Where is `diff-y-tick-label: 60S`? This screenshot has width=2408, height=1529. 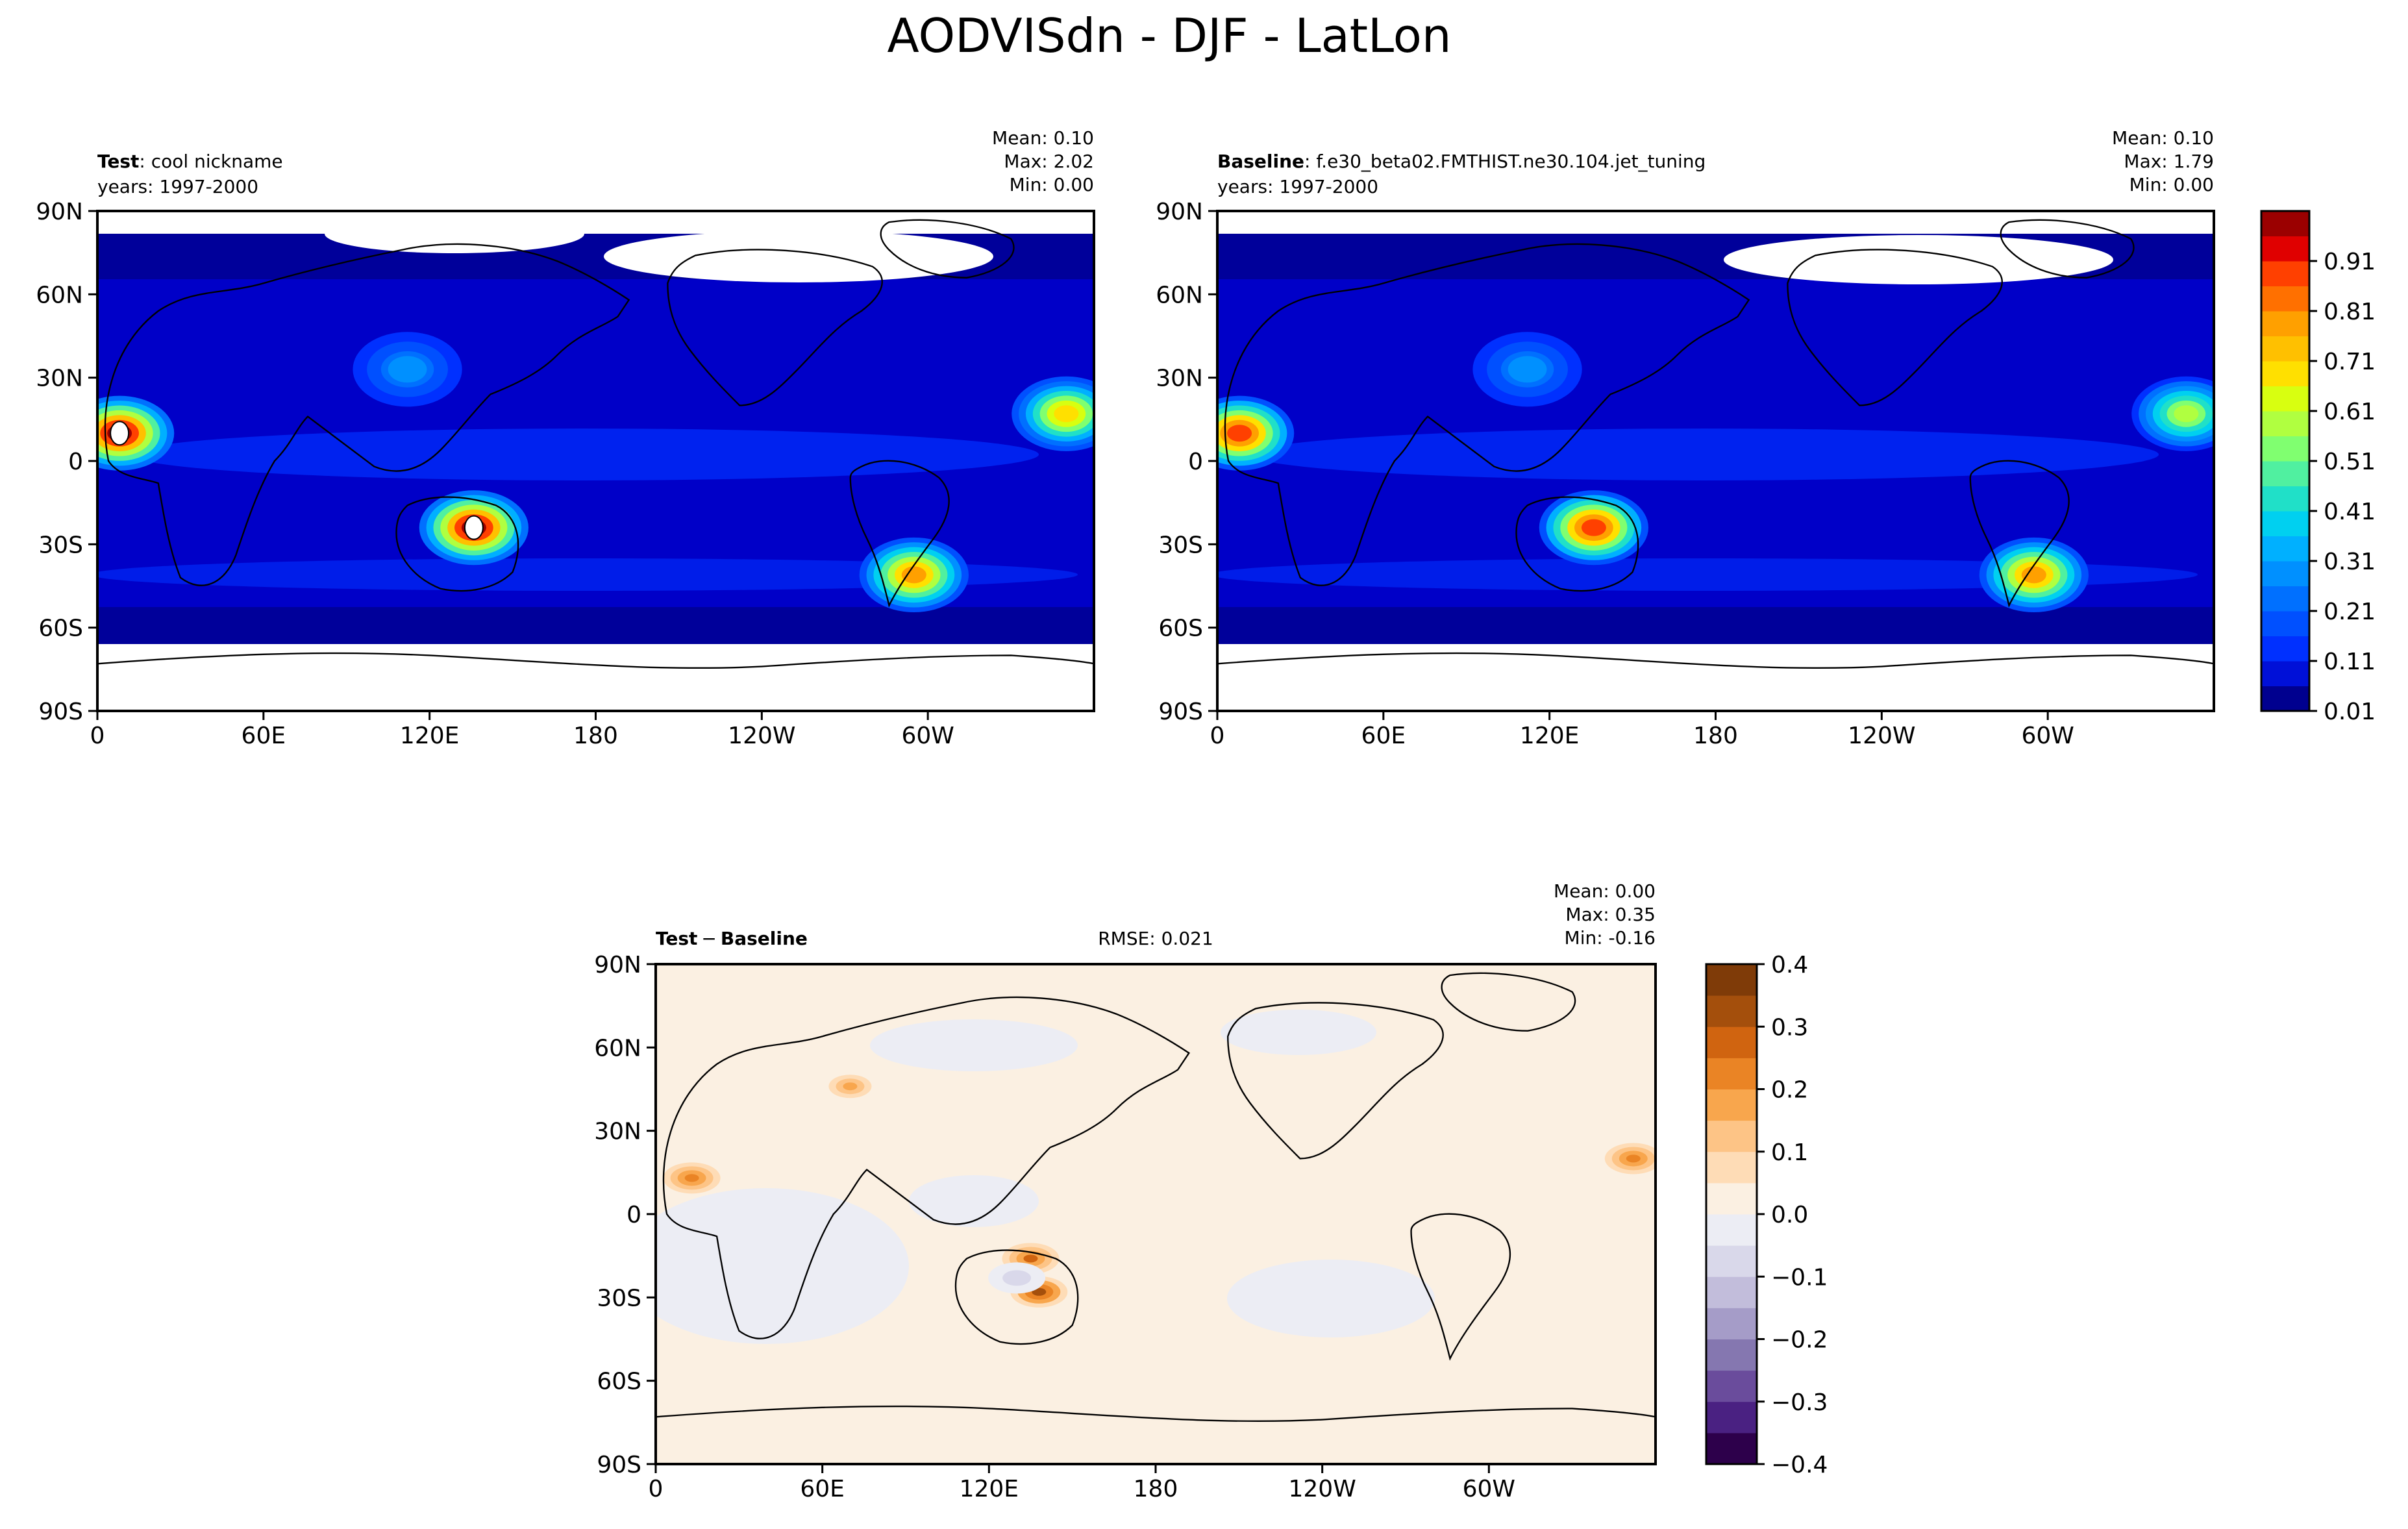 diff-y-tick-label: 60S is located at coordinates (619, 1382).